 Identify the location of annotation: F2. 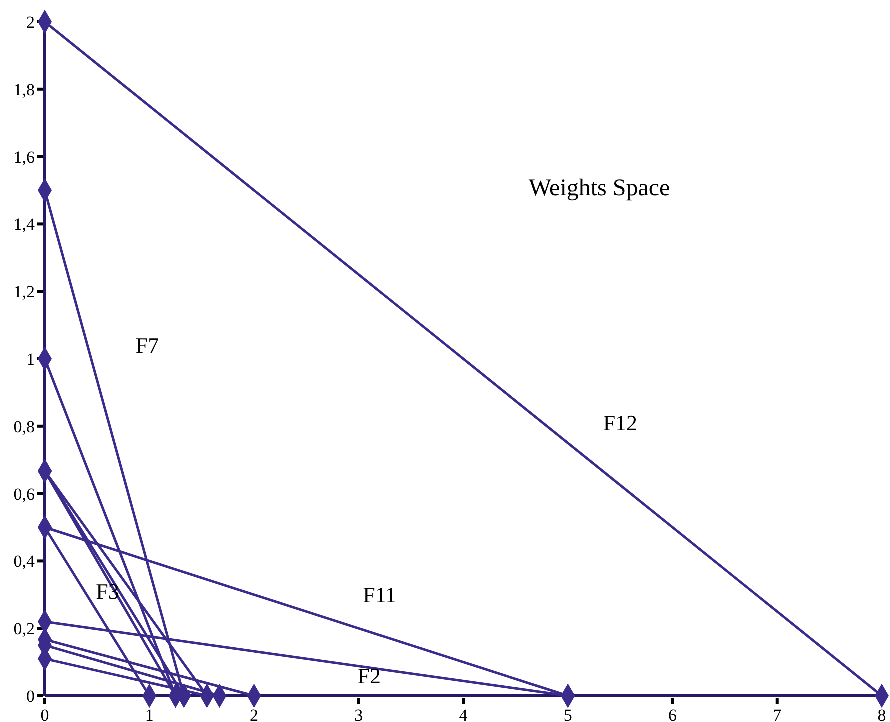
(369, 675).